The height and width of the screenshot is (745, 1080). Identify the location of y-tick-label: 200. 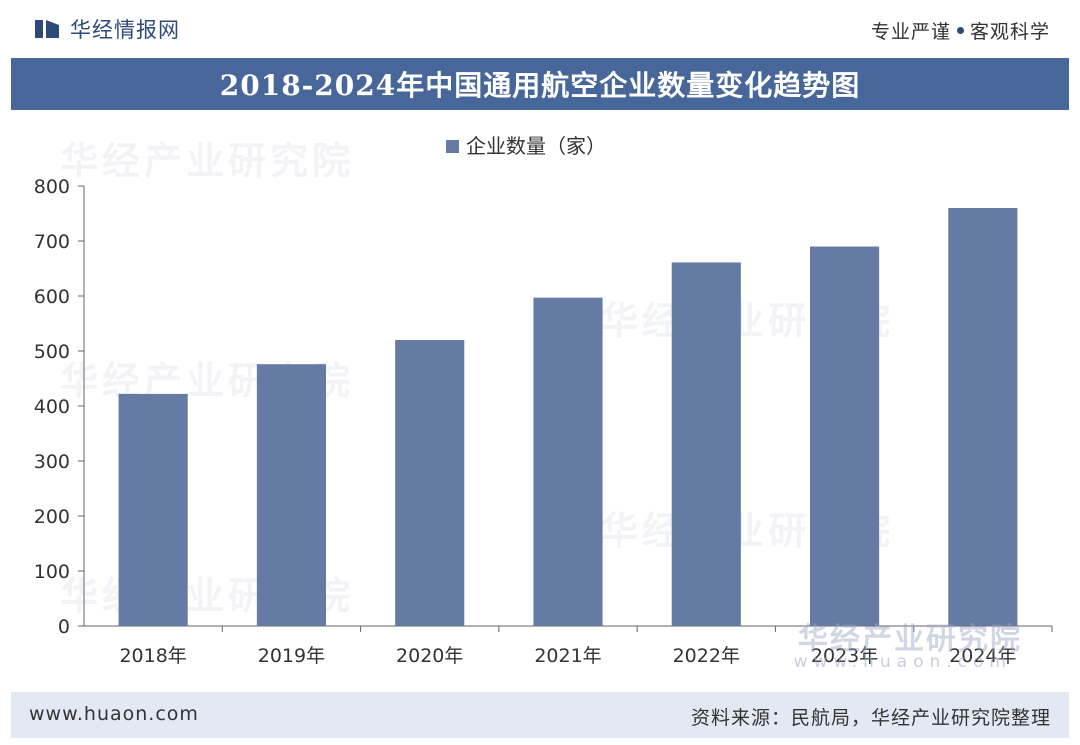
(52, 517).